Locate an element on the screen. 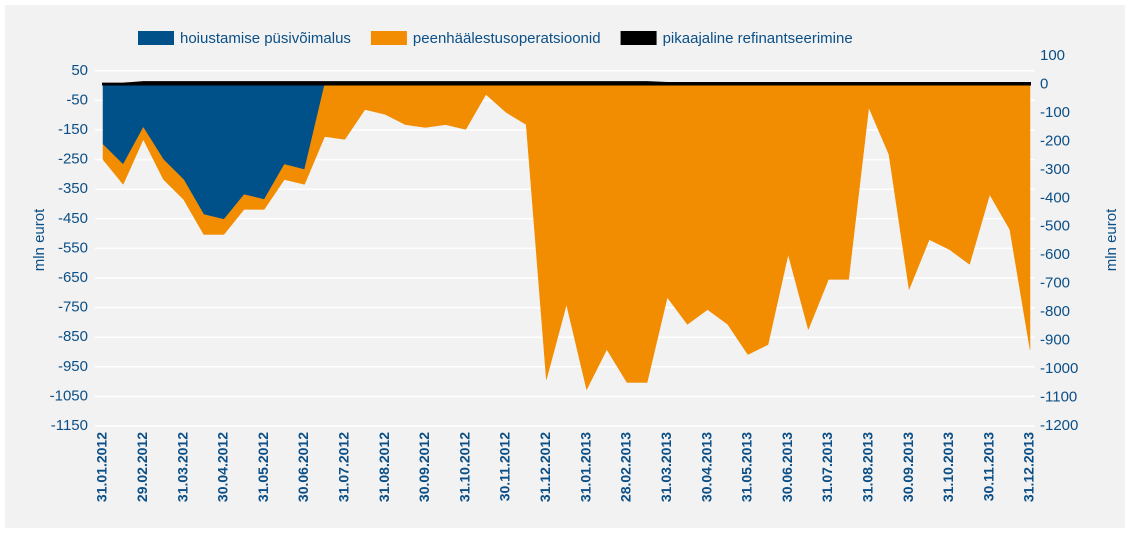 Image resolution: width=1130 pixels, height=533 pixels. y-tick-label: -350 is located at coordinates (73, 188).